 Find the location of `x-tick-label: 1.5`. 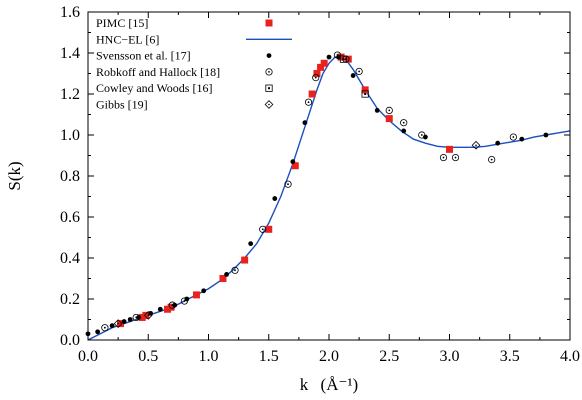

x-tick-label: 1.5 is located at coordinates (269, 356).